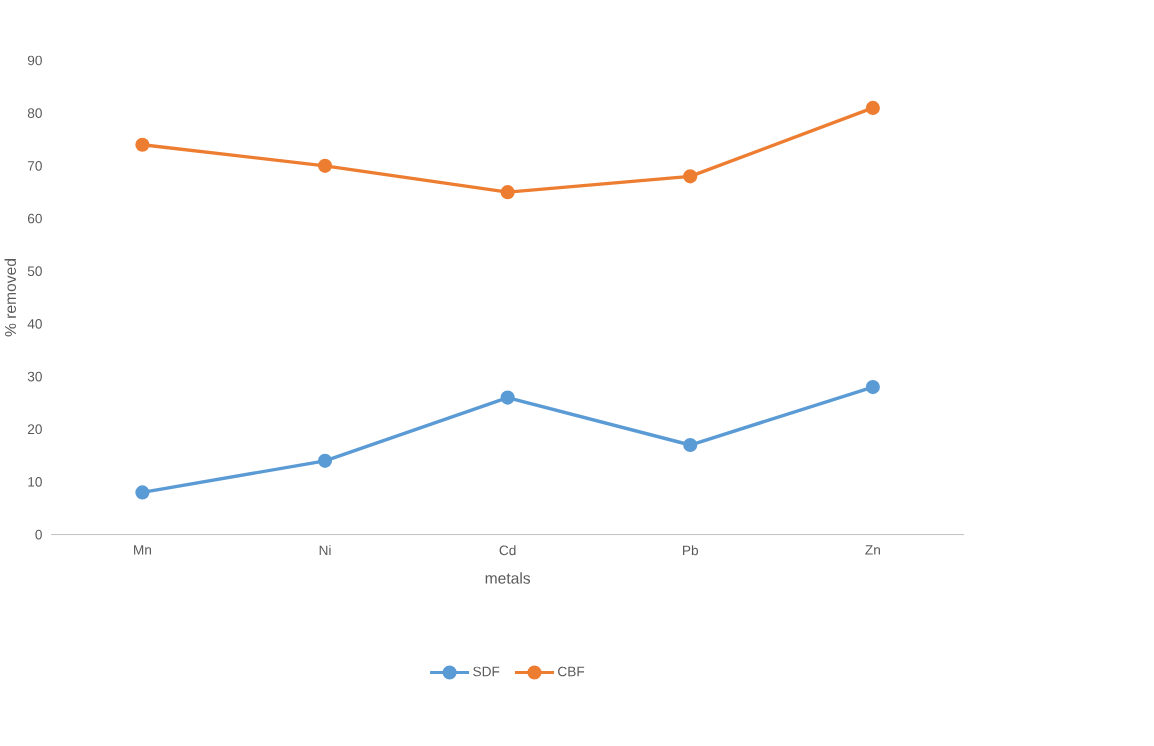 The height and width of the screenshot is (746, 1154). What do you see at coordinates (508, 578) in the screenshot?
I see `x-axis-title: metals` at bounding box center [508, 578].